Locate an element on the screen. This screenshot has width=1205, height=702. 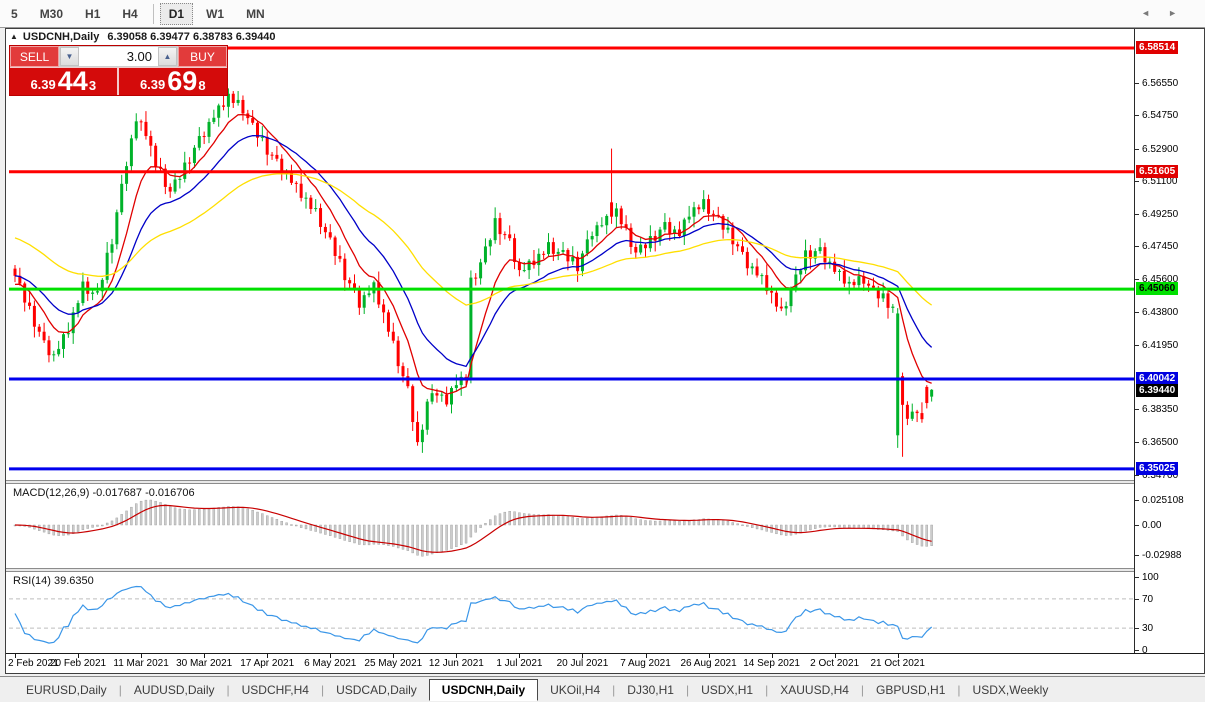
one-click-trade-panel: SELL ▼ 3.00 ▲ BUY 6.39 44 3 6.39 69 8 is located at coordinates (118, 70).